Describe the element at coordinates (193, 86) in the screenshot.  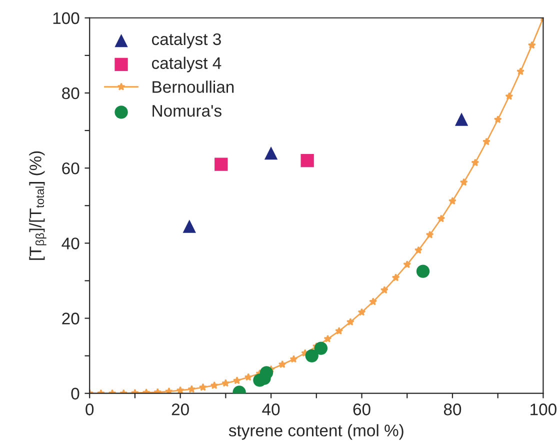
I see `legend-label: Bernoullian` at that location.